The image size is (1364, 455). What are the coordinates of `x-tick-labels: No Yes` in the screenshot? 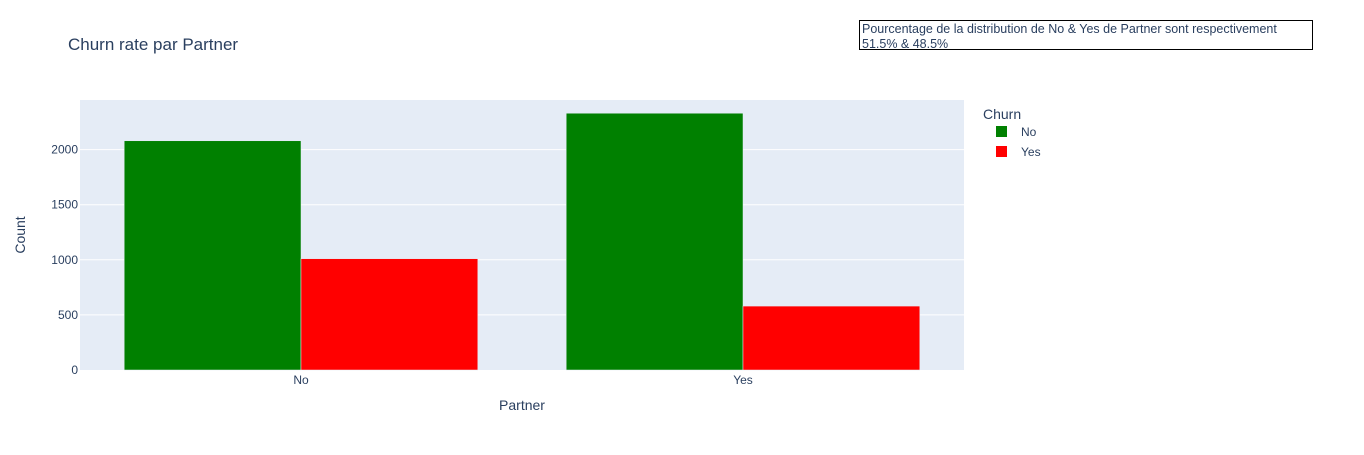 It's located at (522, 380).